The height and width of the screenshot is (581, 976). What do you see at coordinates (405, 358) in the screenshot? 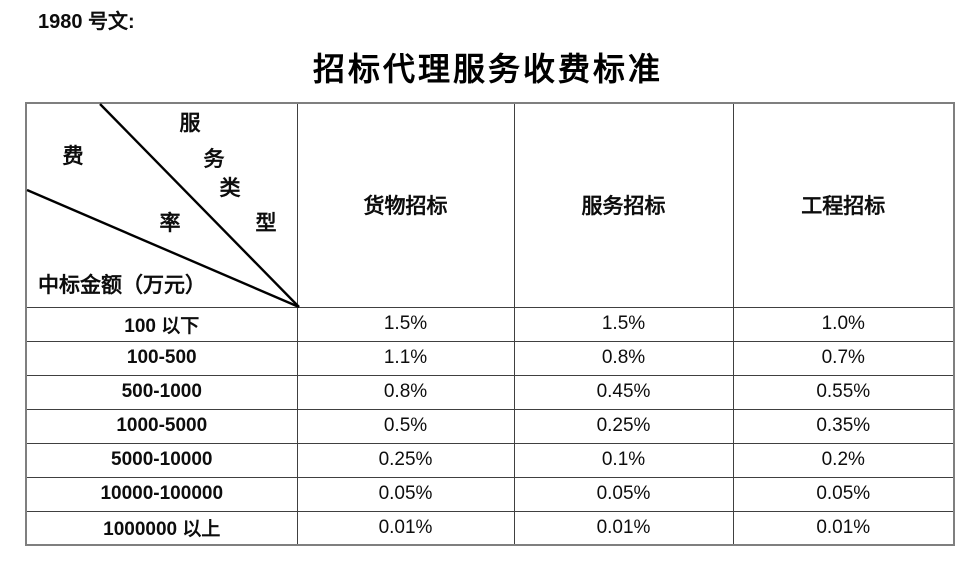
I see `rate-cell: 1.1%` at bounding box center [405, 358].